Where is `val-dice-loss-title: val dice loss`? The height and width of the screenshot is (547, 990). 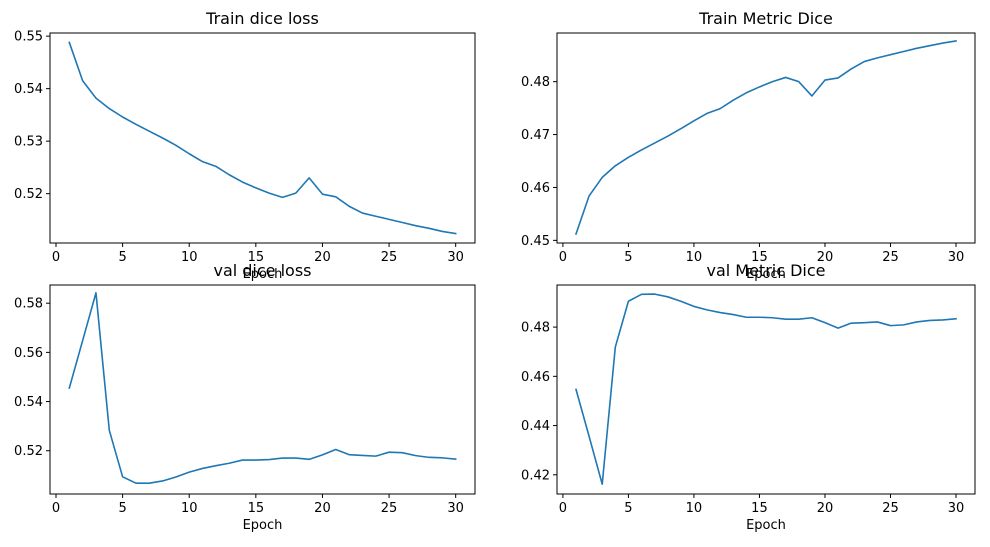
val-dice-loss-title: val dice loss is located at coordinates (262, 270).